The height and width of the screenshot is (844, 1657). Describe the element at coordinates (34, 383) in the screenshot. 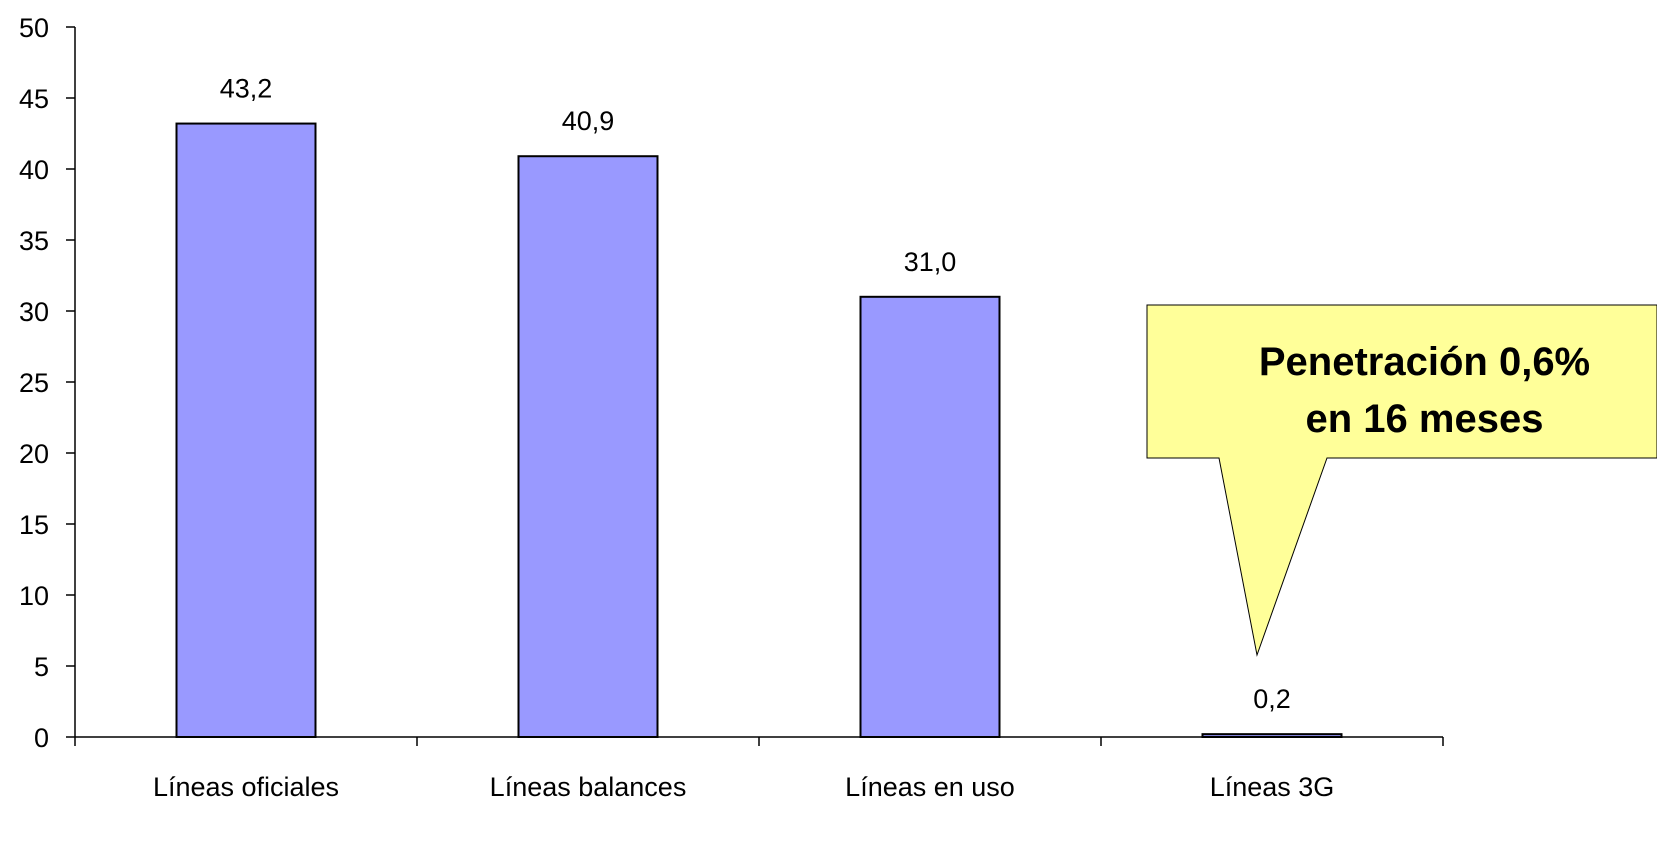

I see `y-tick-label: 25` at that location.